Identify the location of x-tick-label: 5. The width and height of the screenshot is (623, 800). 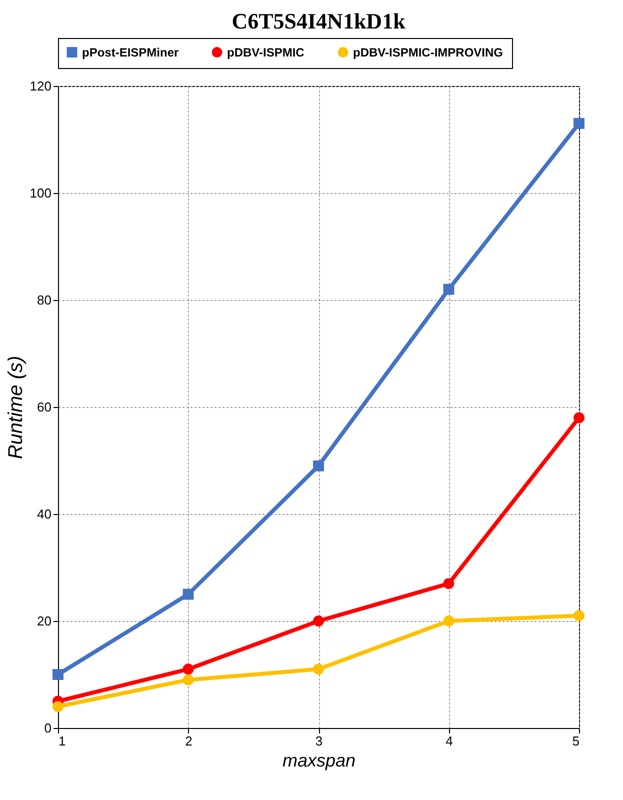
(576, 741).